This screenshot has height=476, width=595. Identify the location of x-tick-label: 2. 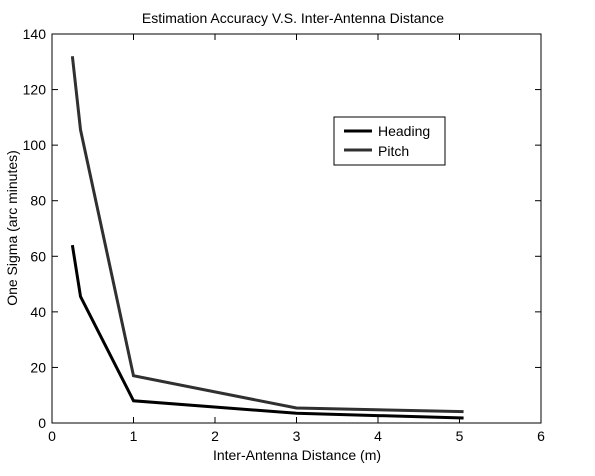
(215, 436).